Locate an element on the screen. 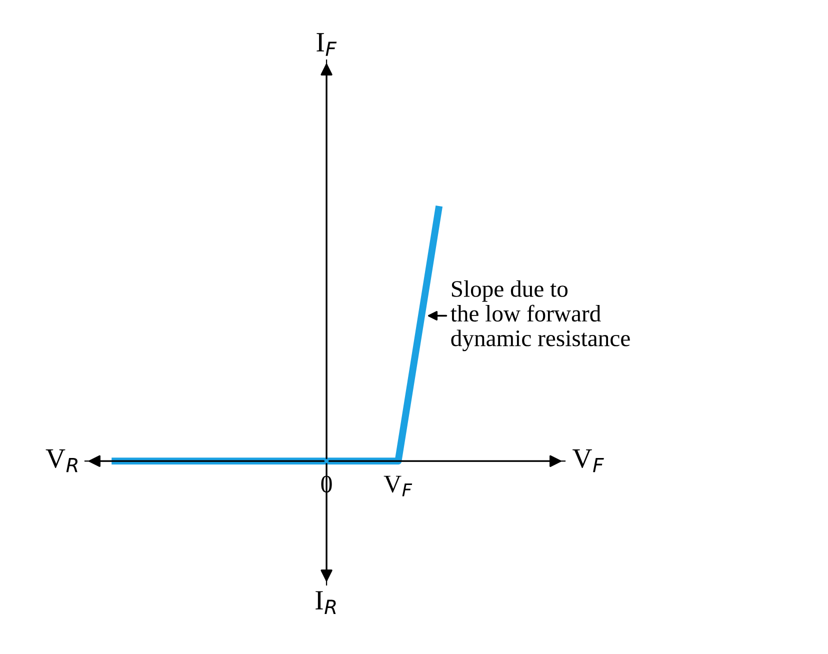  x-axis-title: V$_{F}$ is located at coordinates (588, 460).